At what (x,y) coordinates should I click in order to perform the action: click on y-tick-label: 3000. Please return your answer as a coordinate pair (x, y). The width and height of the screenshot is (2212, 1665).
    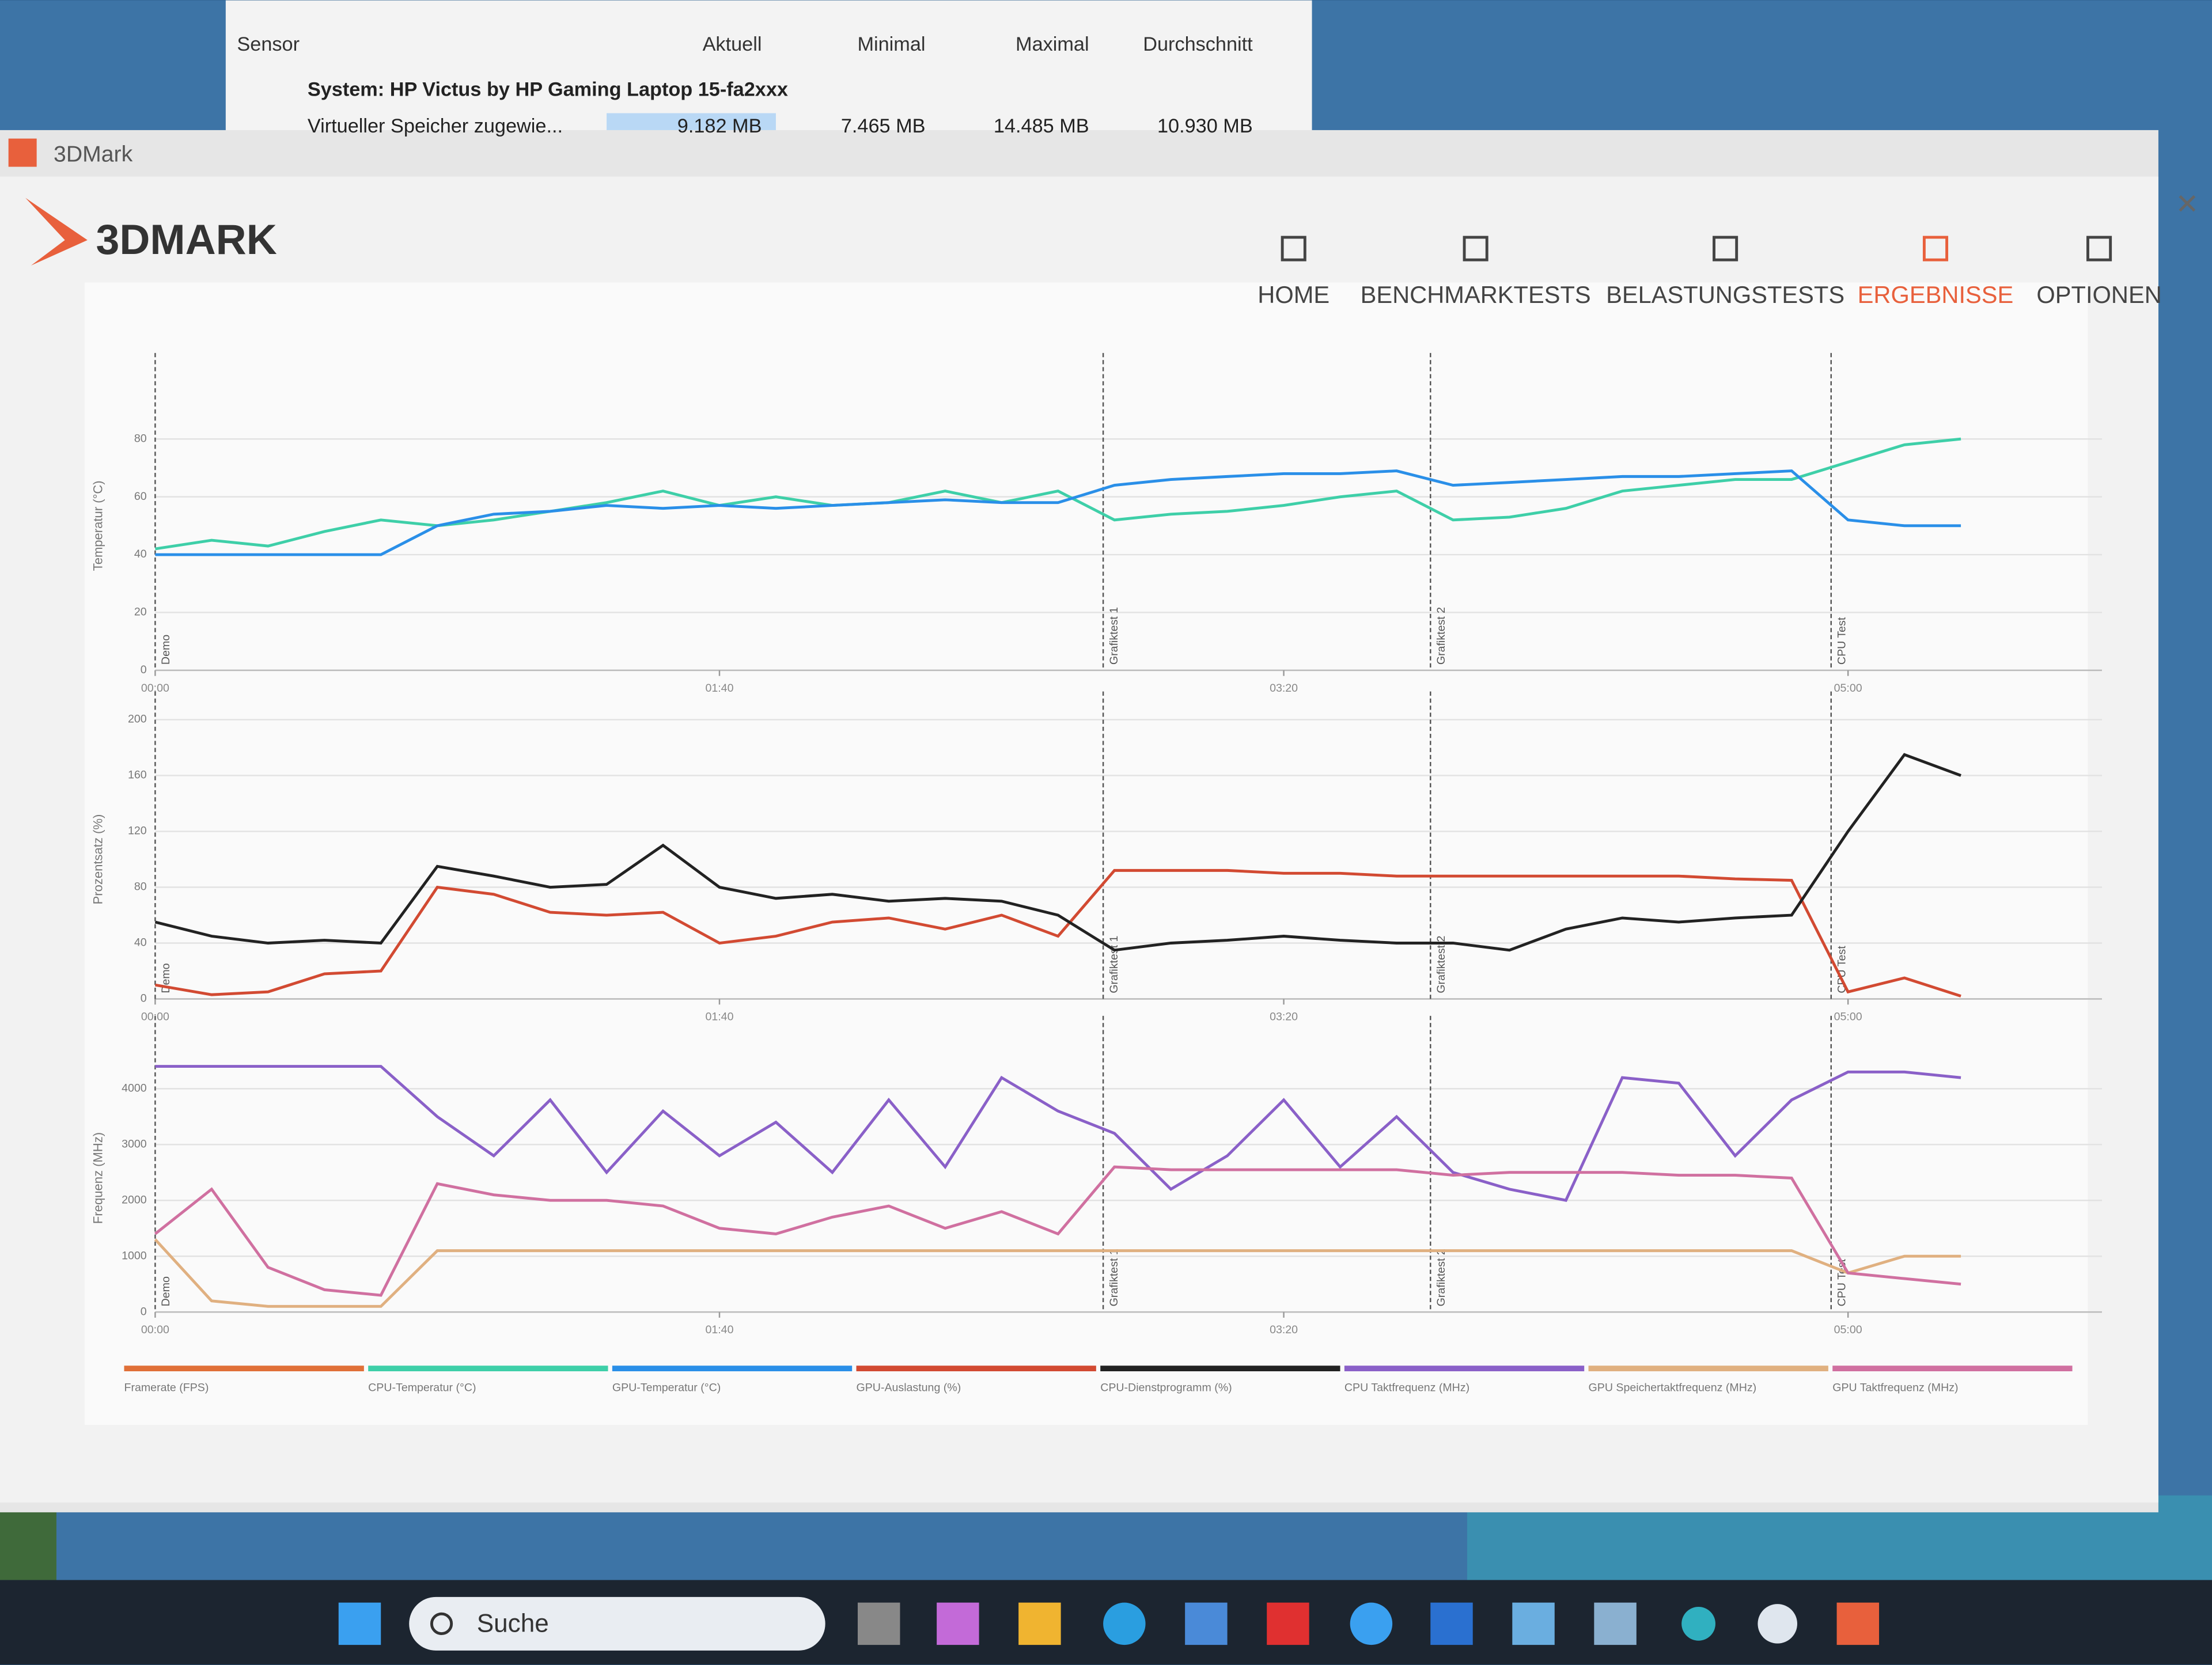
    Looking at the image, I should click on (134, 1144).